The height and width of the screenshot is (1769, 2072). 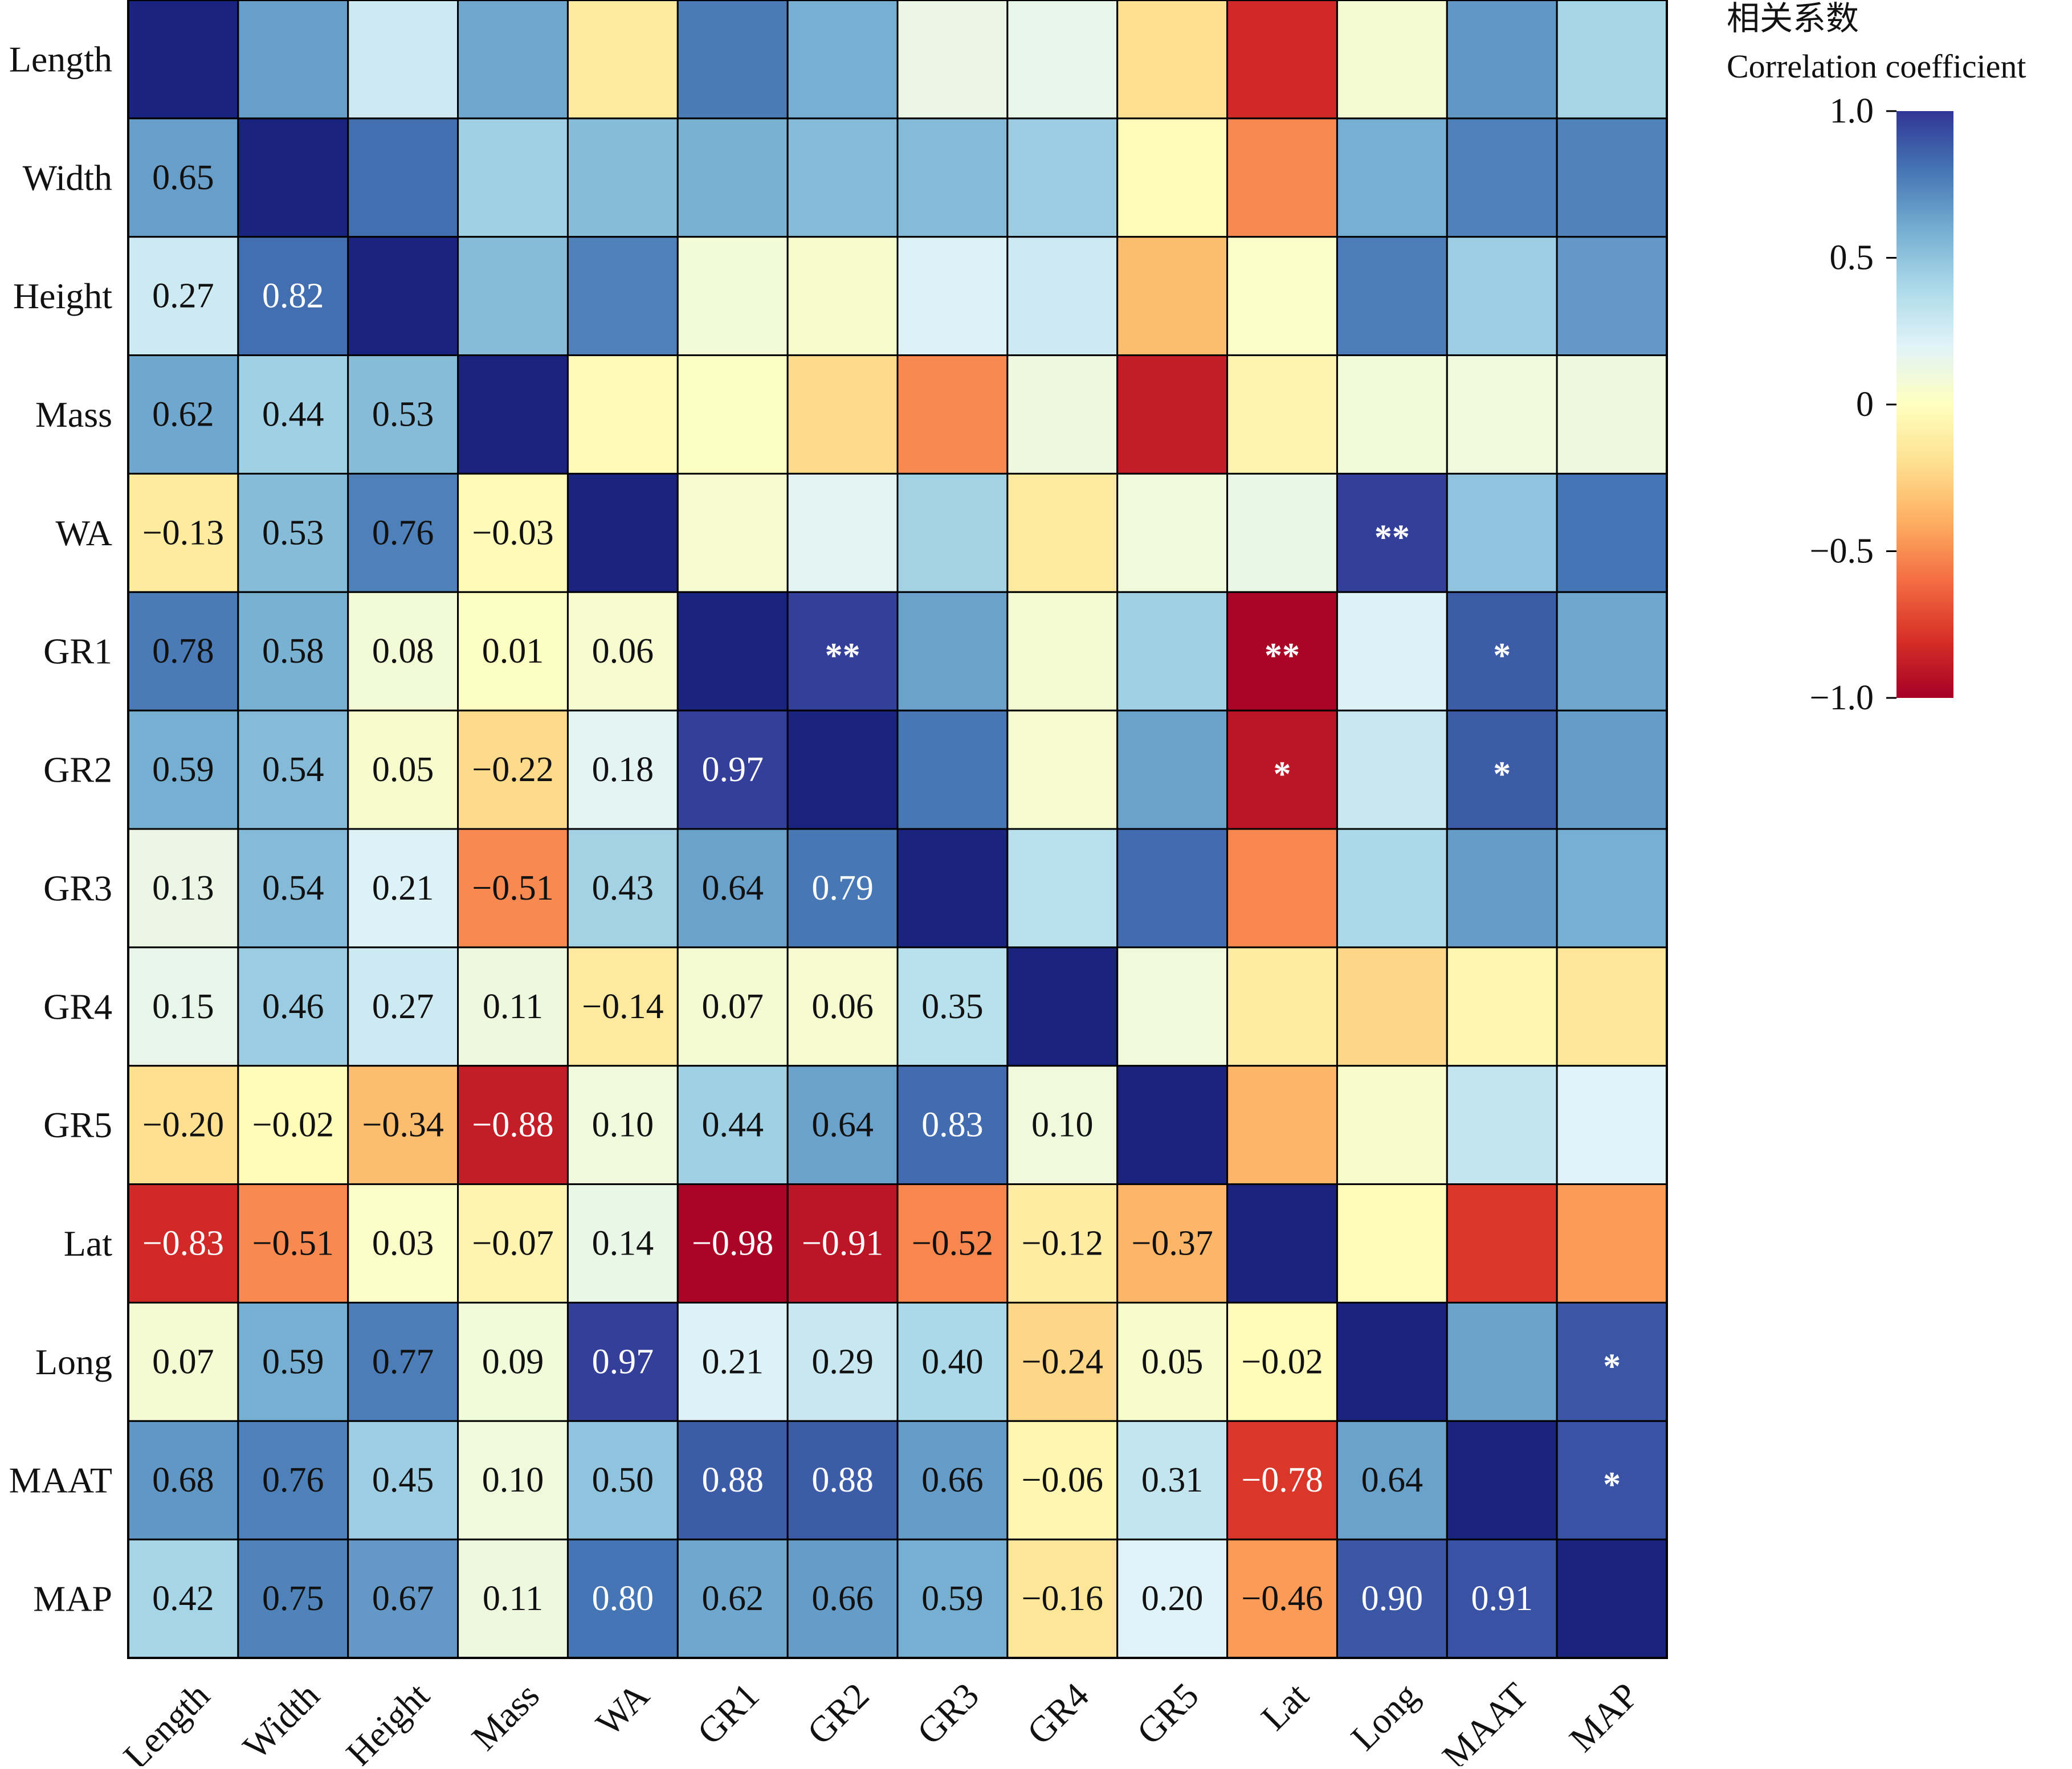 What do you see at coordinates (622, 296) in the screenshot?
I see `heatmap-cell-height-wa` at bounding box center [622, 296].